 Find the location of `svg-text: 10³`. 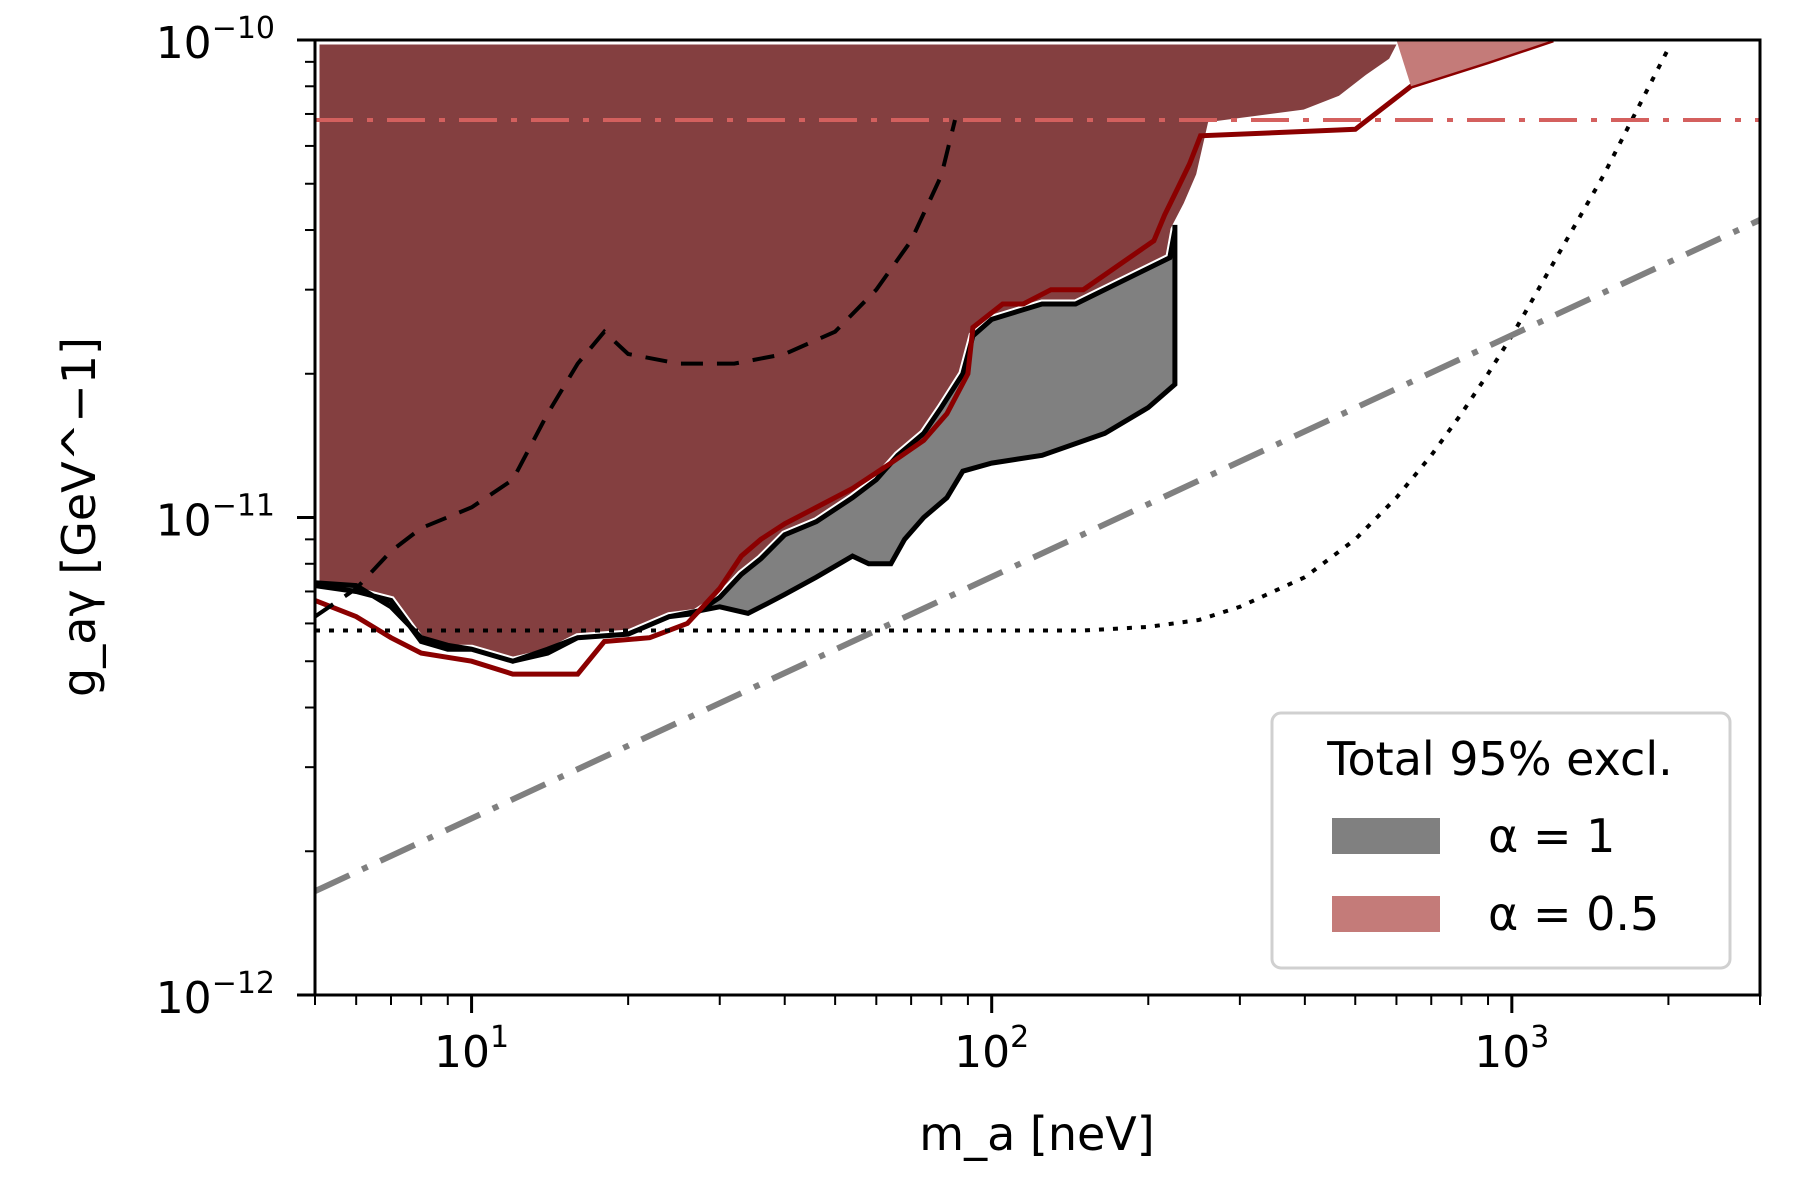

svg-text: 10³ is located at coordinates (1511, 1049).